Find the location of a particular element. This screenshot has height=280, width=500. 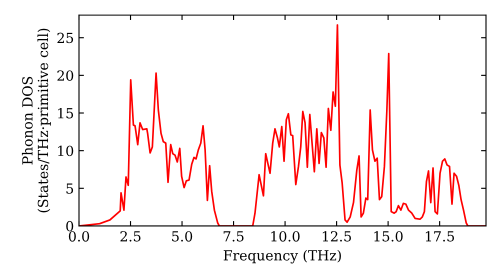

y-tick-label: 5 is located at coordinates (70, 188).